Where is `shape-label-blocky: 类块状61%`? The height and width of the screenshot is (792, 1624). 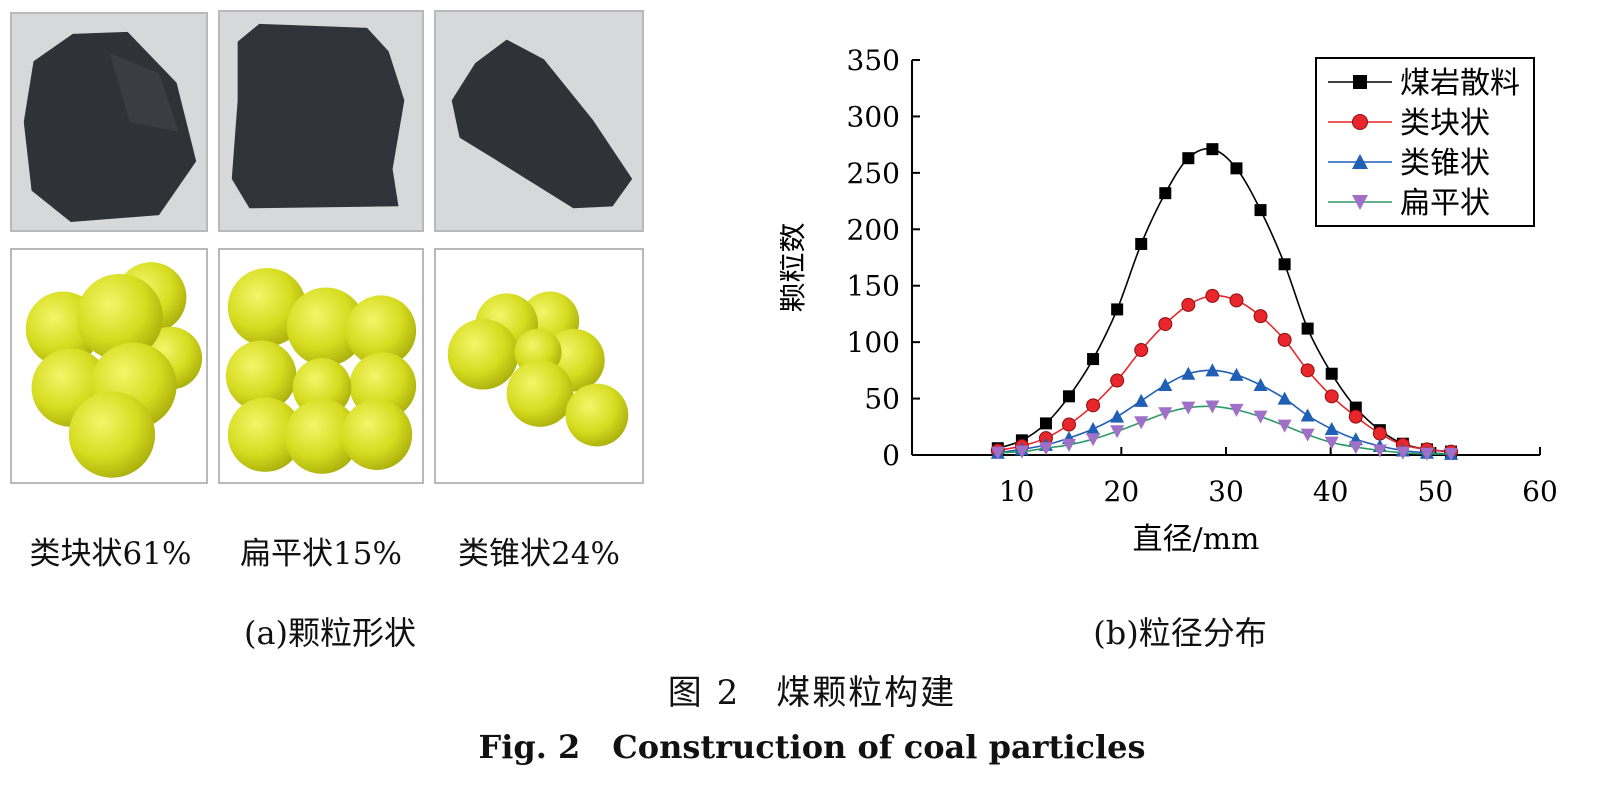
shape-label-blocky: 类块状61% is located at coordinates (110, 554).